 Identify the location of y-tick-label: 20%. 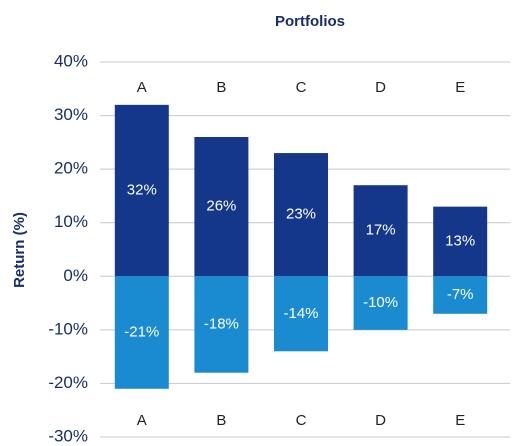
(71, 168).